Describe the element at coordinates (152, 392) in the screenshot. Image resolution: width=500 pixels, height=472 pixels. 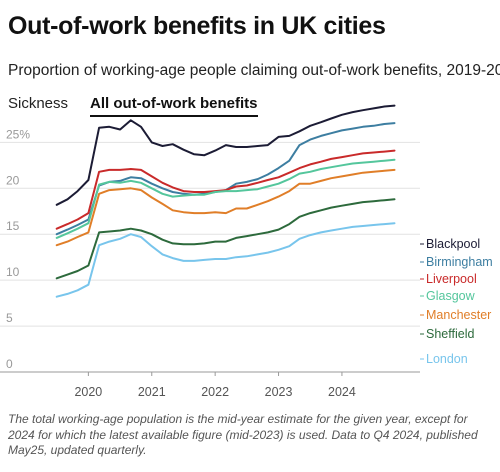
I see `x-tick-label-2021: 2021` at that location.